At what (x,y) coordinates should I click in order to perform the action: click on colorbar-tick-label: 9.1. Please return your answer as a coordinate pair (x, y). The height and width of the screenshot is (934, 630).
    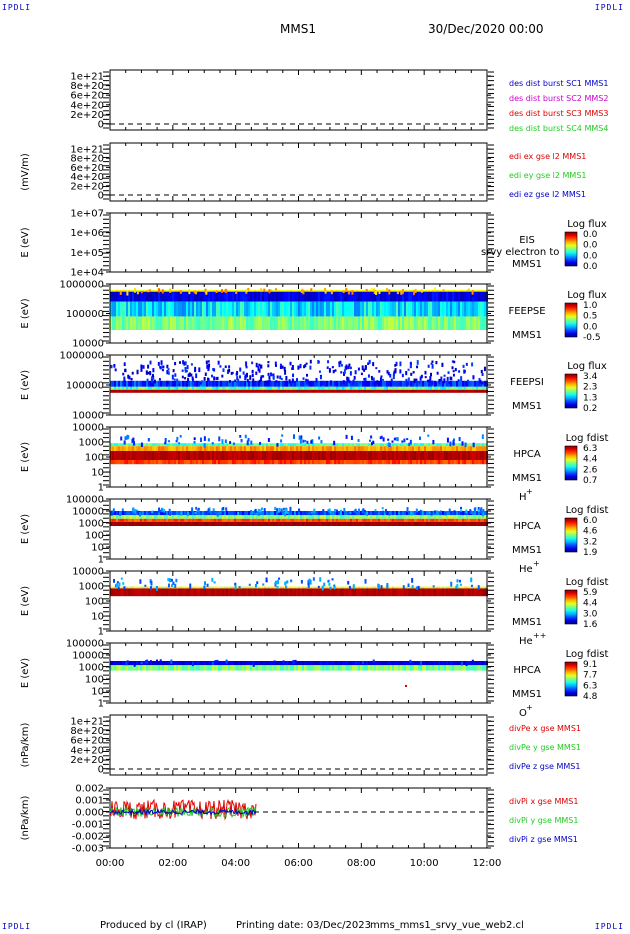
    Looking at the image, I should click on (590, 665).